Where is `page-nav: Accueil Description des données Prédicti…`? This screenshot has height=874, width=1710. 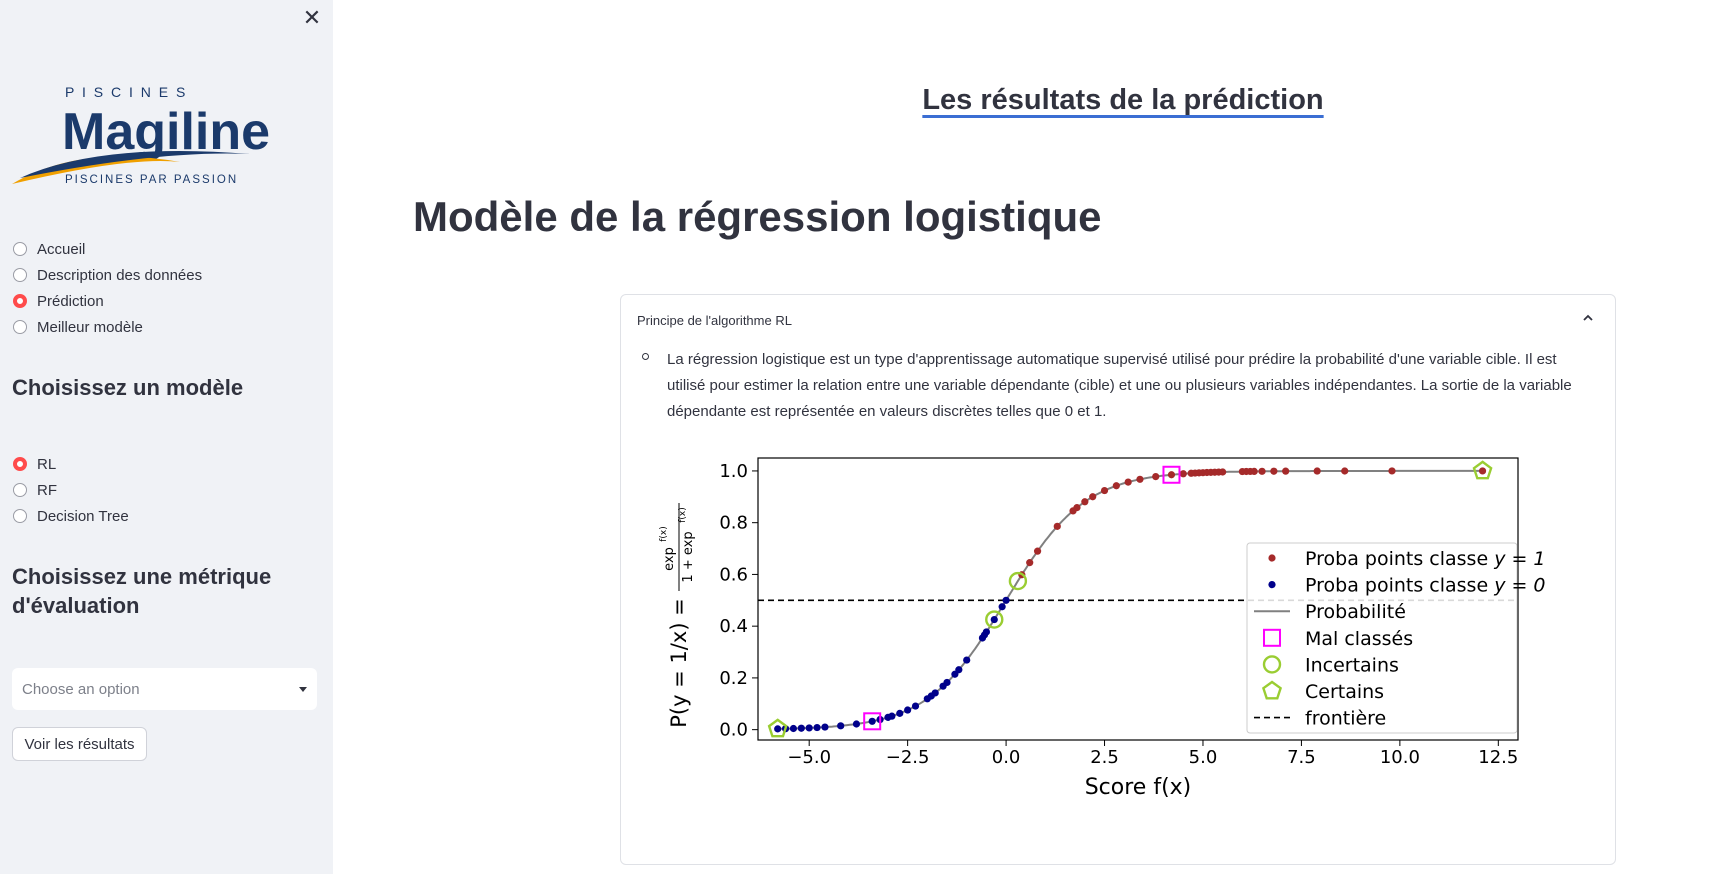 page-nav: Accueil Description des données Prédicti… is located at coordinates (107, 288).